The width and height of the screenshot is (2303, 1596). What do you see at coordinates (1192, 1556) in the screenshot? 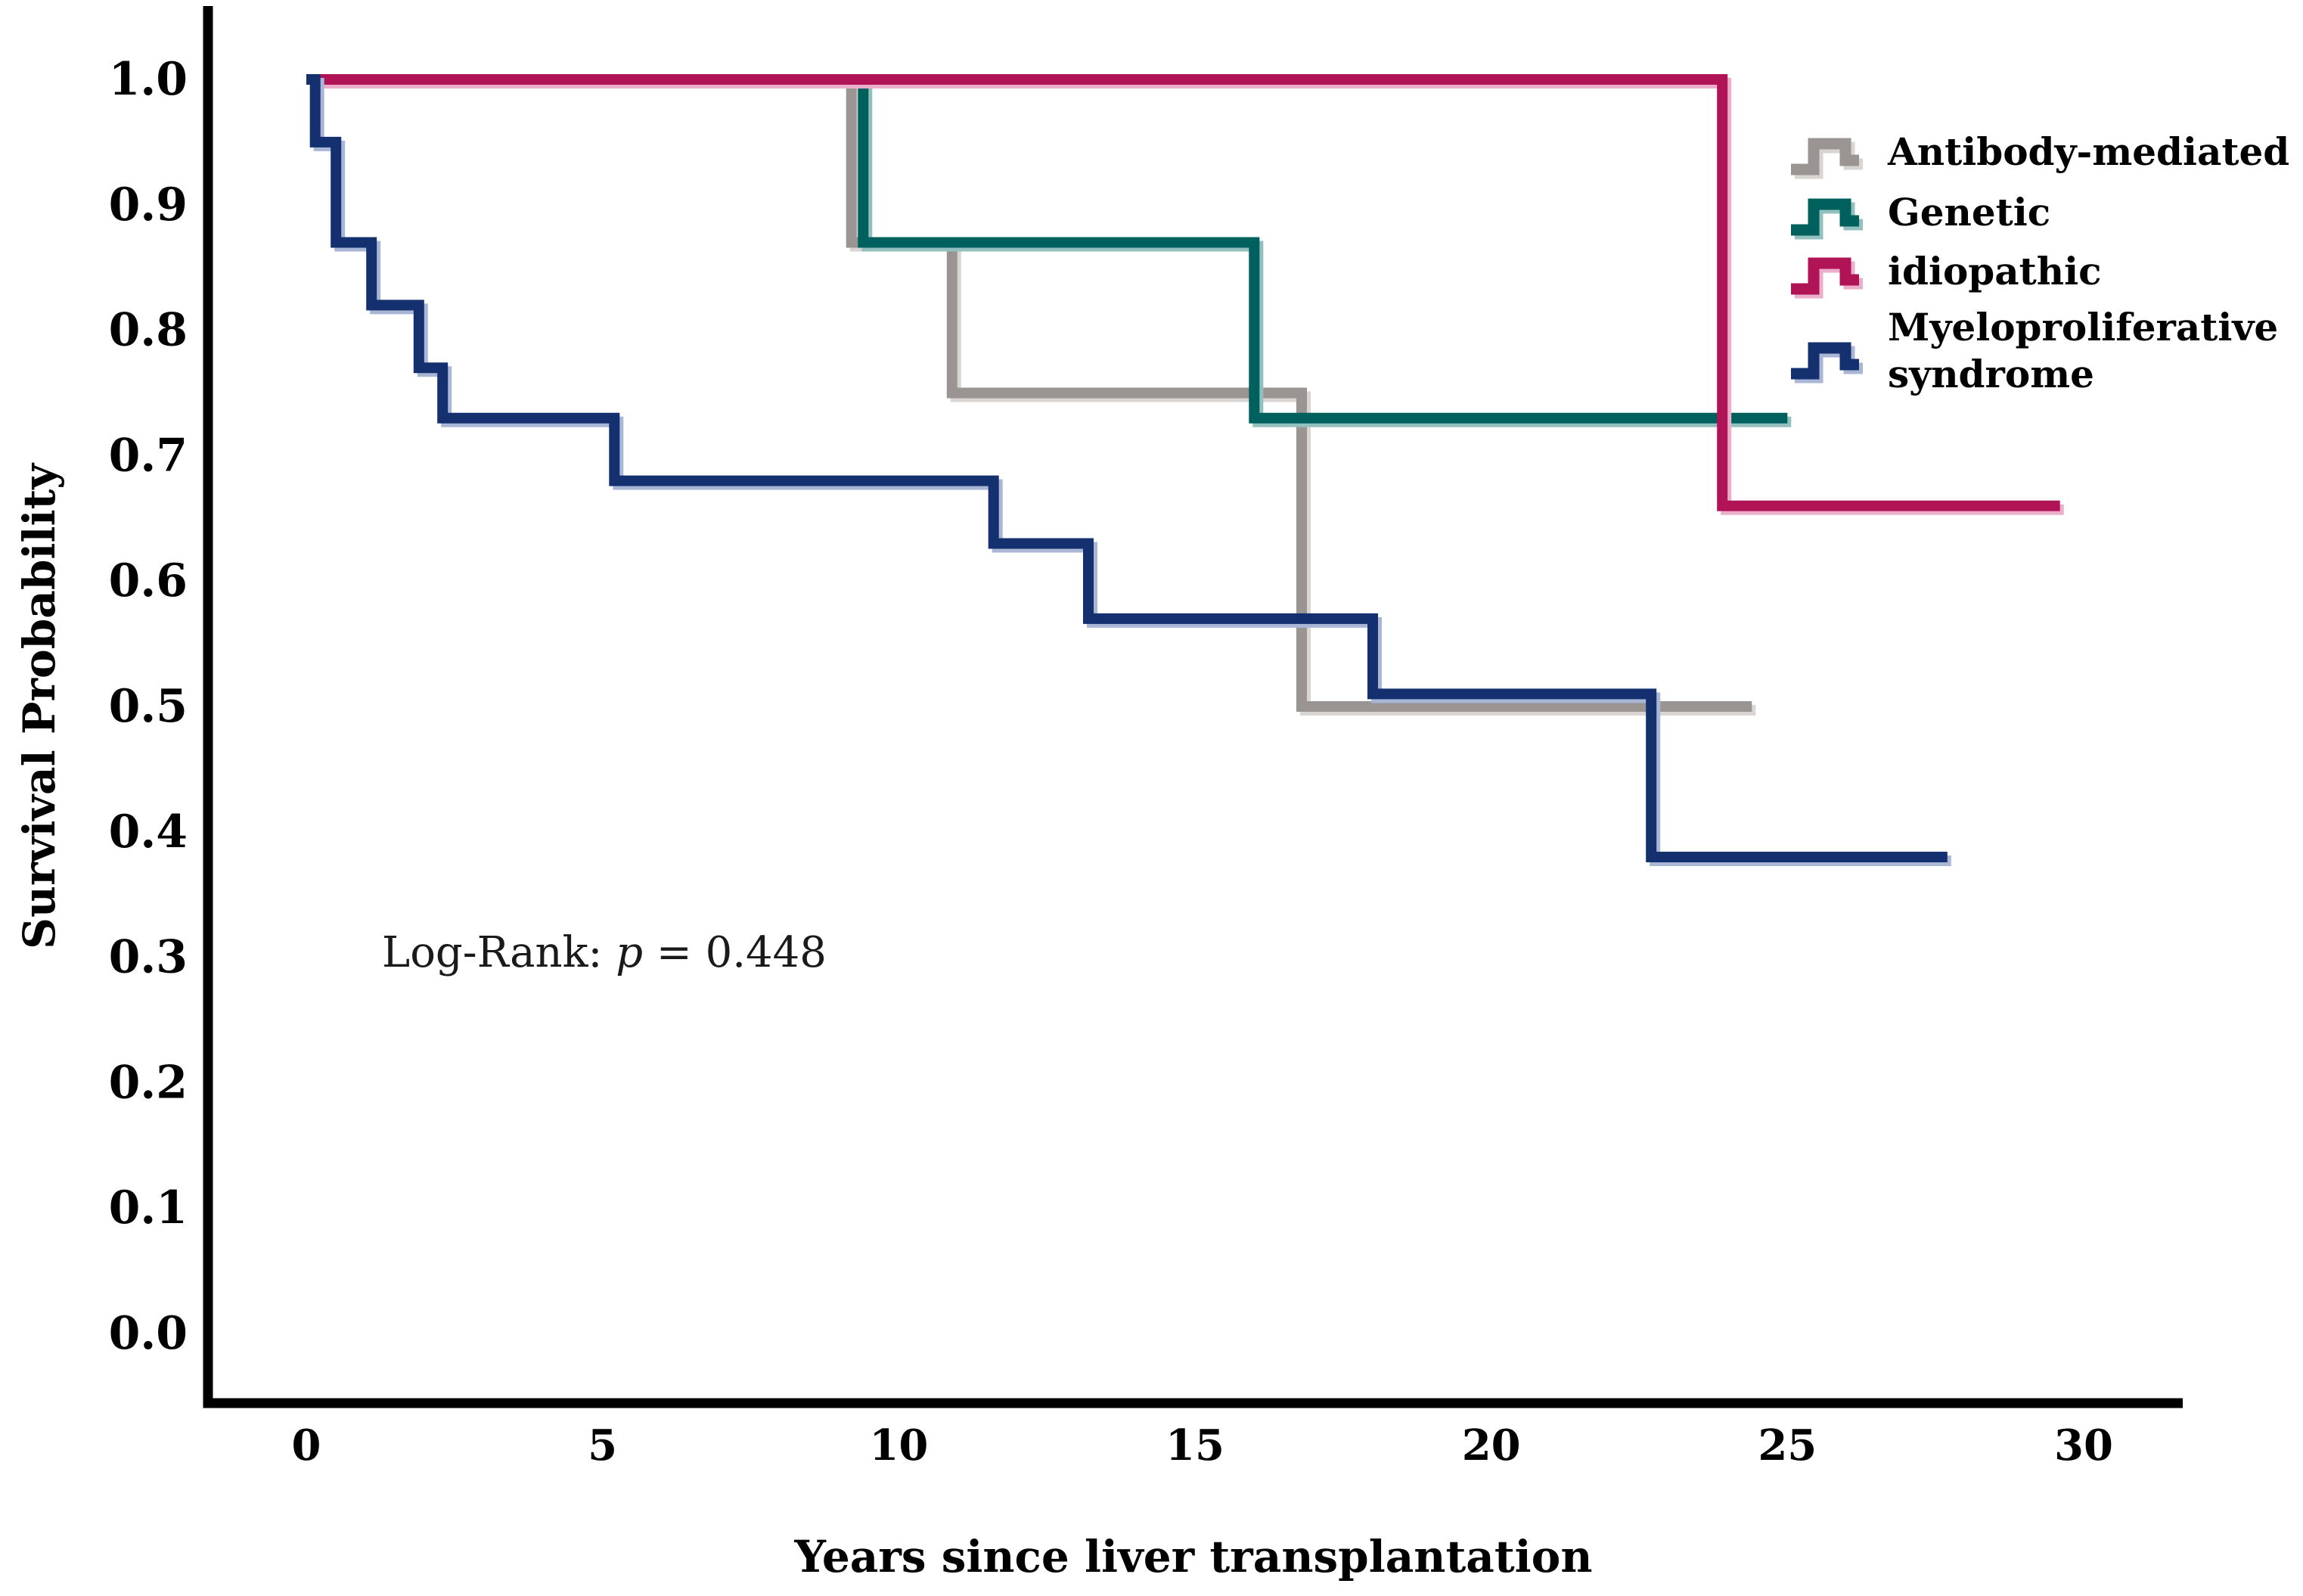
I see `x-axis-title: Years since liver transplantation` at bounding box center [1192, 1556].